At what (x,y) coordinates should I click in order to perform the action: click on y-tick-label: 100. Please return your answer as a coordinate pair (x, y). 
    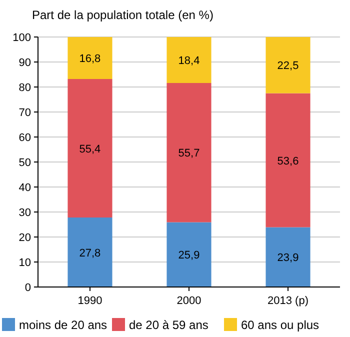
    Looking at the image, I should click on (21, 38).